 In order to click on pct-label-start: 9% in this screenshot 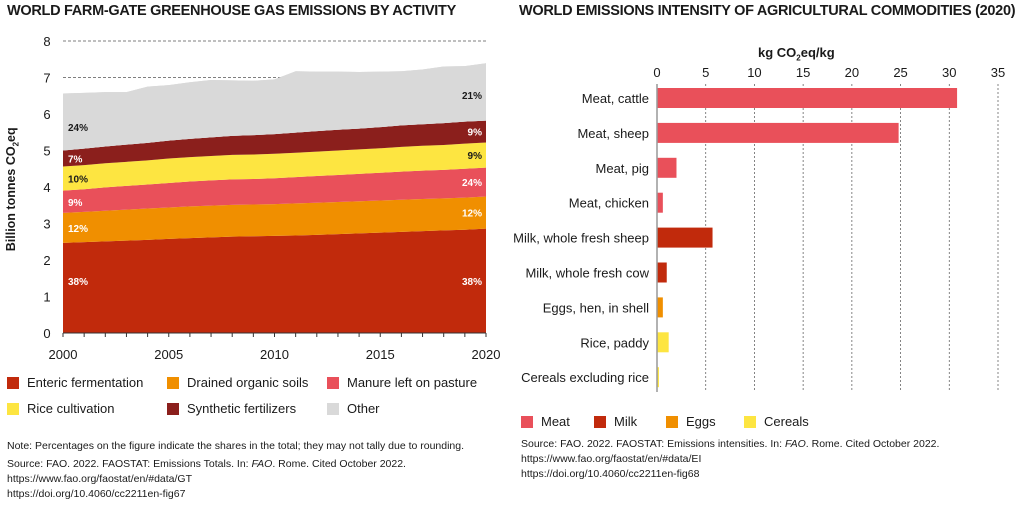, I will do `click(75, 203)`.